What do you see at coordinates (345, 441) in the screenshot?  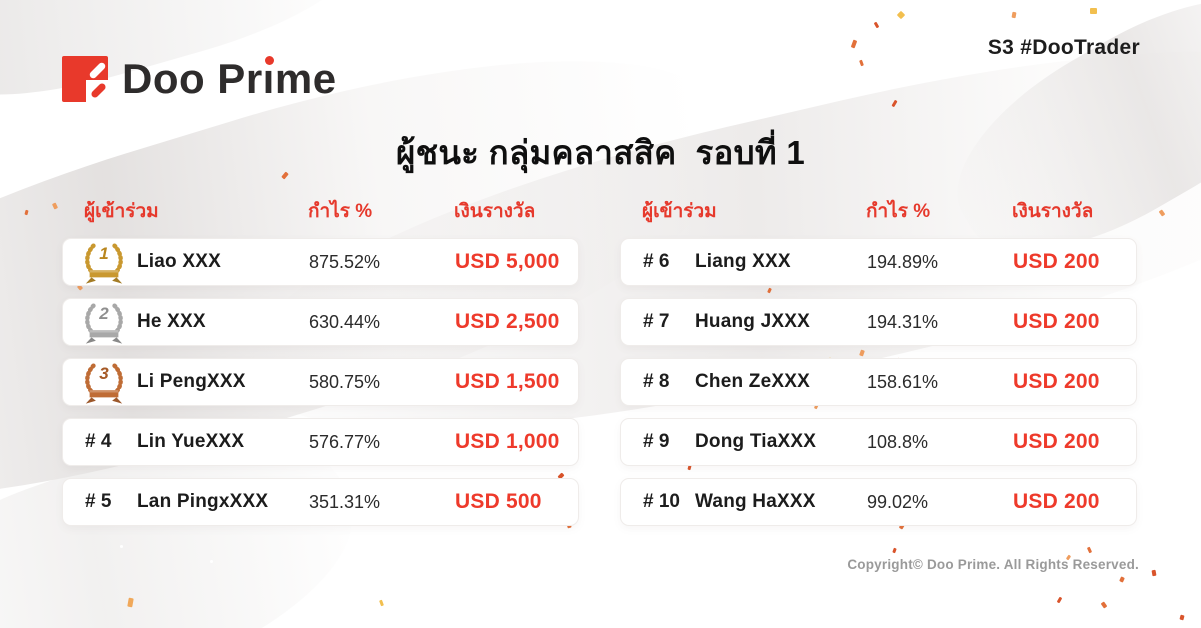 I see `profit-percent: 576.77%` at bounding box center [345, 441].